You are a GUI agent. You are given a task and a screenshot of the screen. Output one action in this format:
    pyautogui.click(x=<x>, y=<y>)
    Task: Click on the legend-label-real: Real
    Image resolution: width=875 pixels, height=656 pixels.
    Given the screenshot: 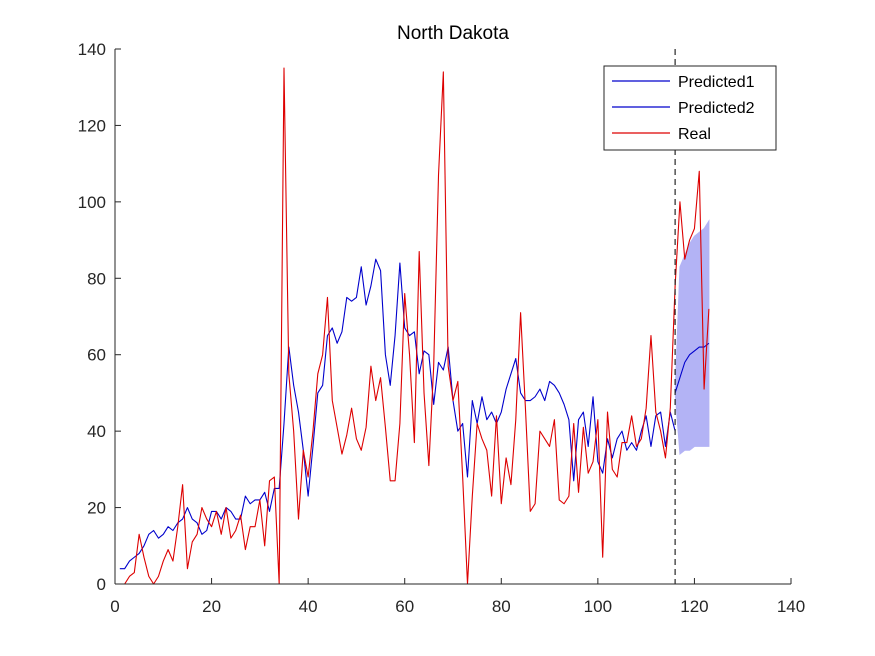 What is the action you would take?
    pyautogui.click(x=694, y=134)
    